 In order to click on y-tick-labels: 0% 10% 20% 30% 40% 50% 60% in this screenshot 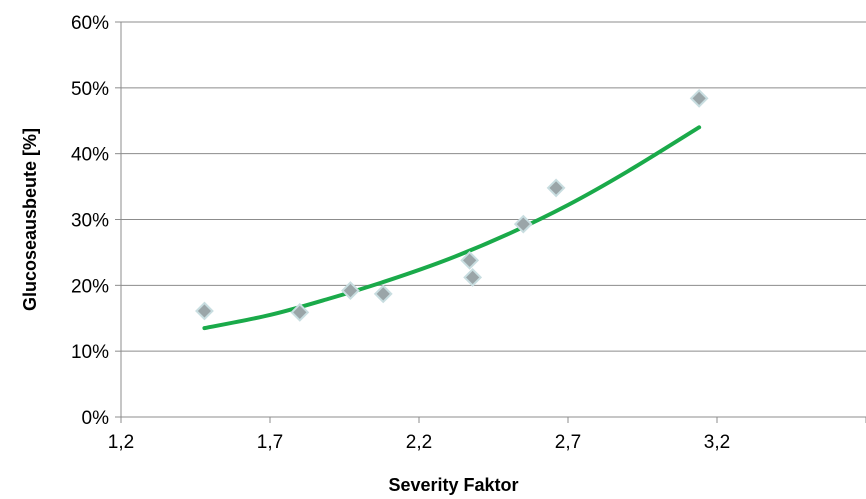, I will do `click(90, 221)`.